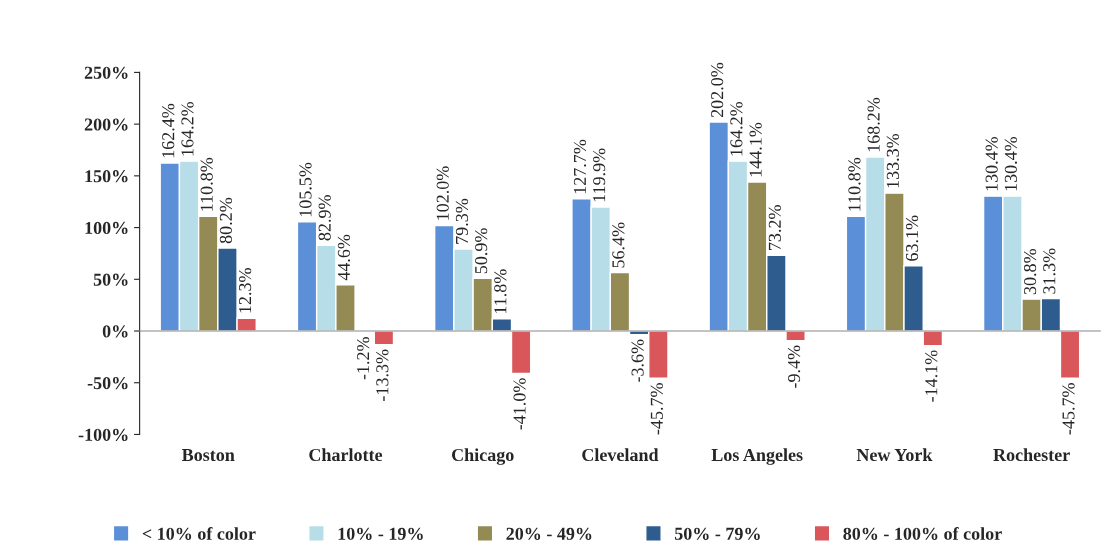  Describe the element at coordinates (226, 220) in the screenshot. I see `data-label: 80.2%` at that location.